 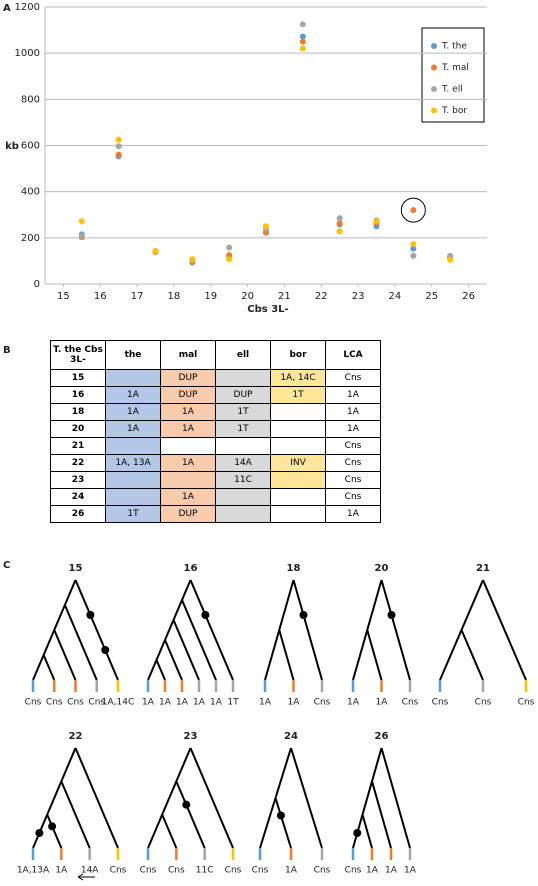 I want to click on panel-label: A, so click(x=7, y=8).